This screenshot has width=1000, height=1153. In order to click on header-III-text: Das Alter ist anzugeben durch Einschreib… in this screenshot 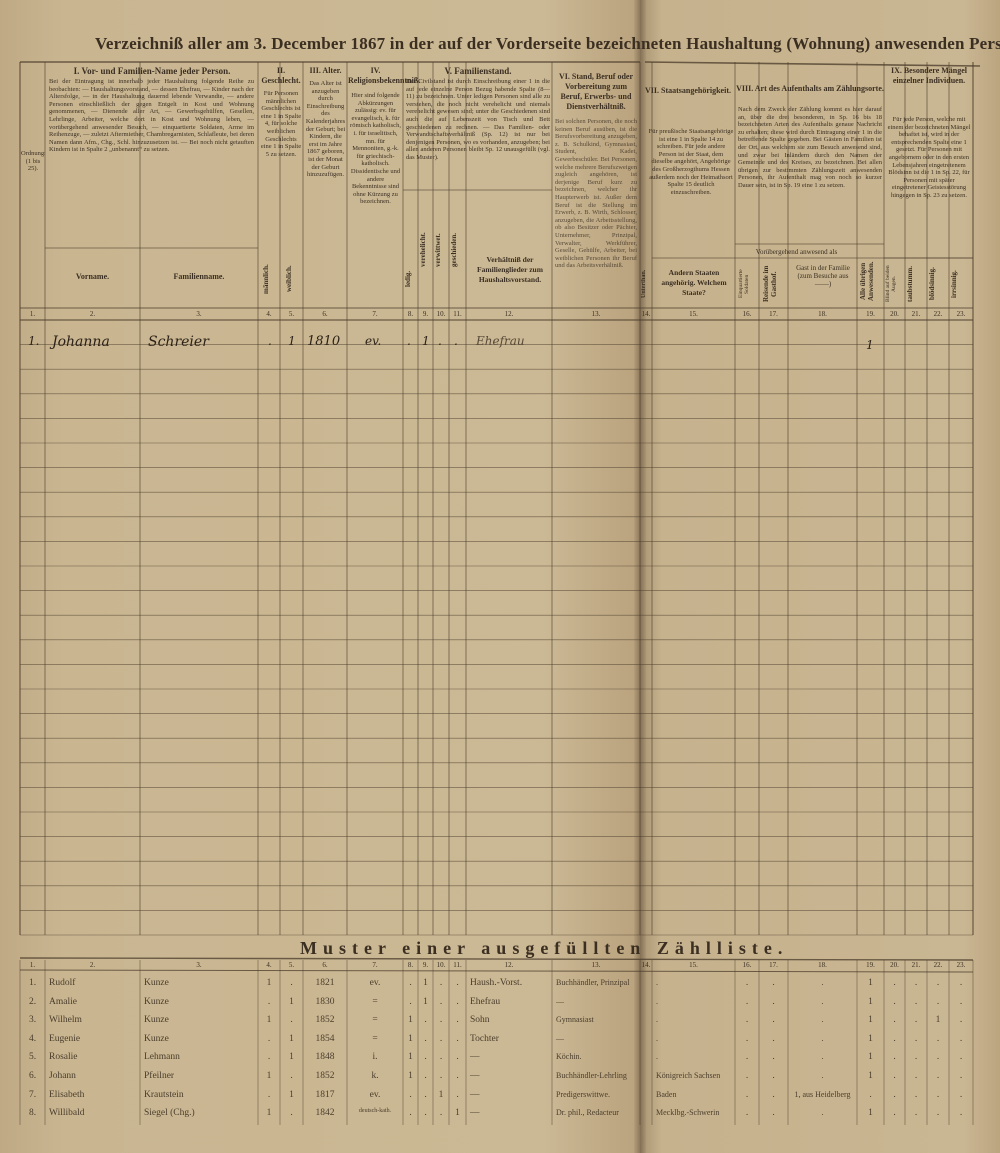, I will do `click(325, 129)`.